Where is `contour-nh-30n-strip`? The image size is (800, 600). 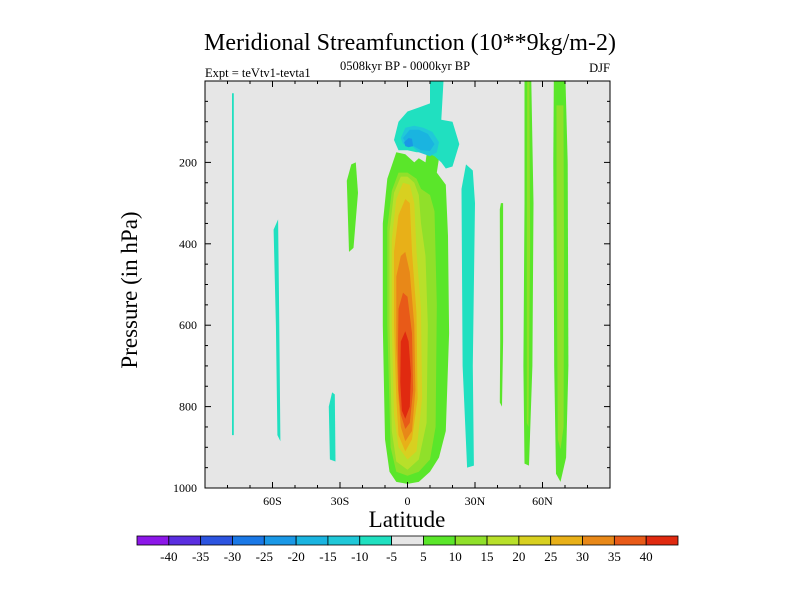 contour-nh-30n-strip is located at coordinates (468, 316).